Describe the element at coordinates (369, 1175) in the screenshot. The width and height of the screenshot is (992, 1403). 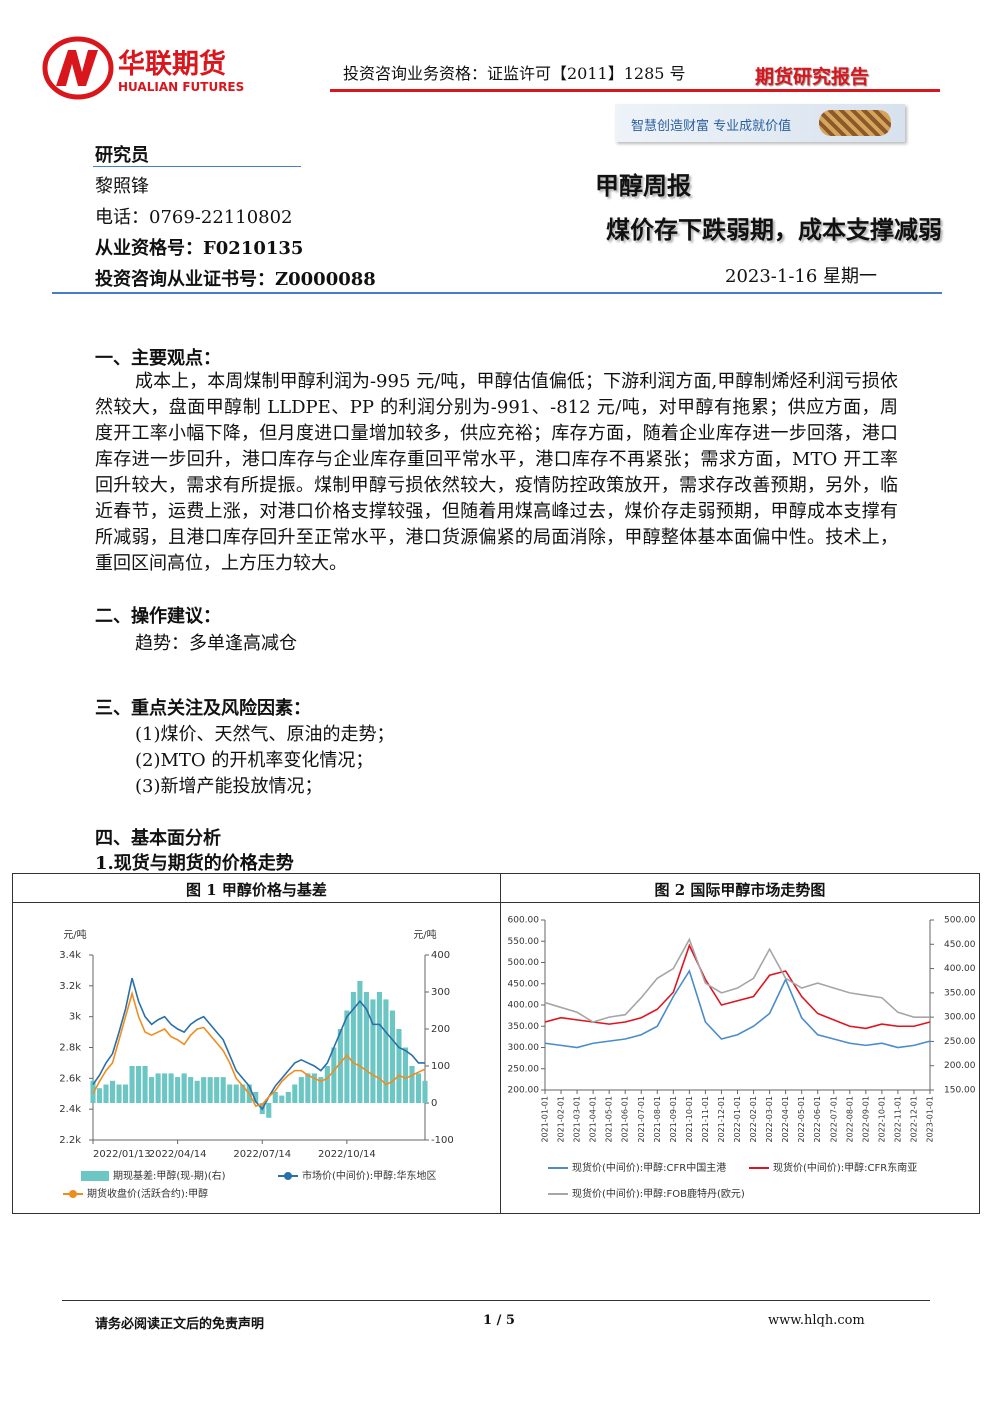
I see `legend-label: 市场价(中间价):甲醇:华东地区` at that location.